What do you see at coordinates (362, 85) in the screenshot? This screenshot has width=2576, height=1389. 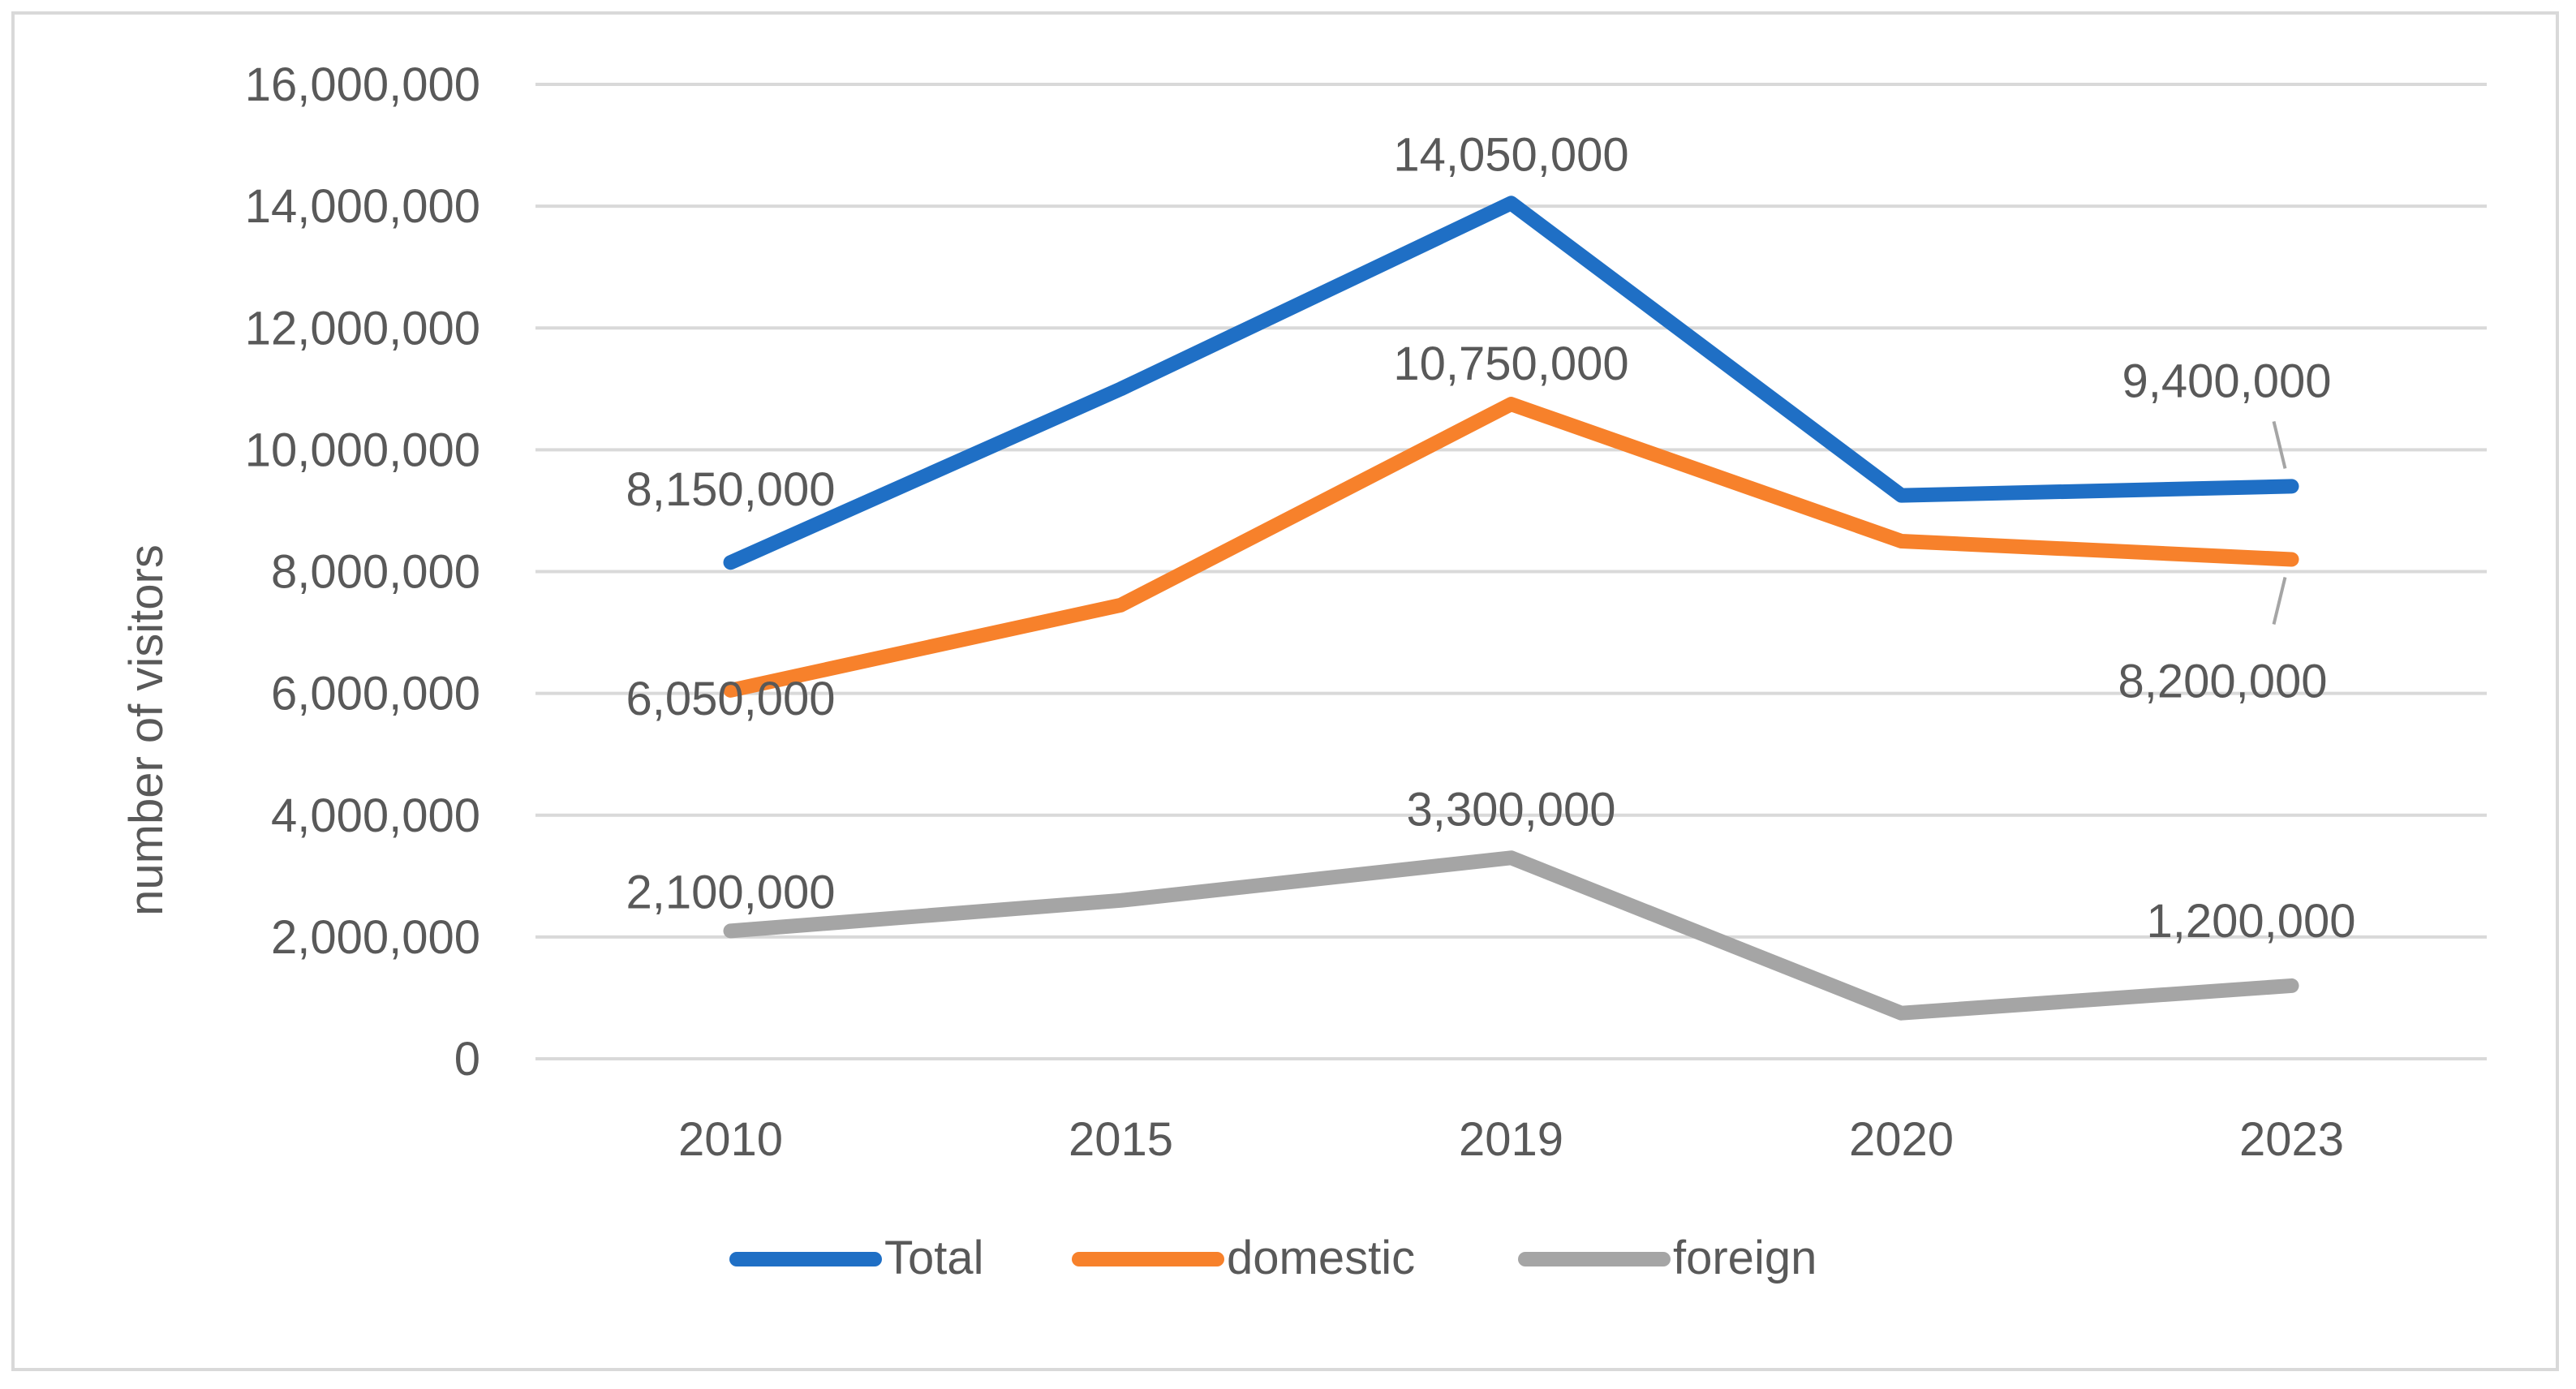 I see `y-tick-label: 16,000,000` at bounding box center [362, 85].